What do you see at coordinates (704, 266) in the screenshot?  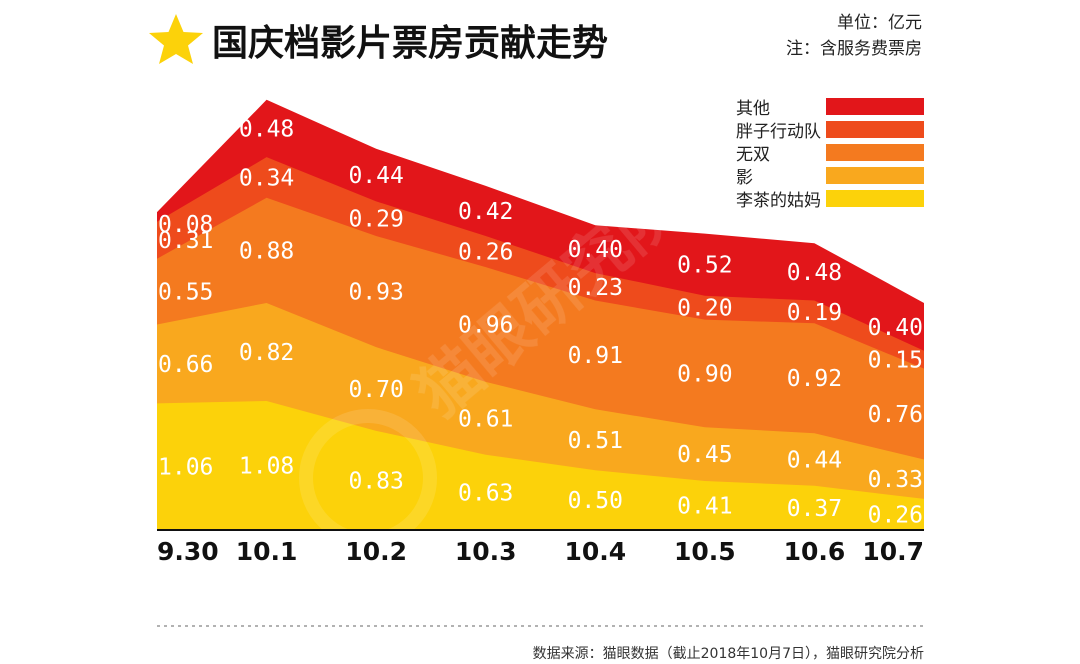 I see `value-label: 0.52` at bounding box center [704, 266].